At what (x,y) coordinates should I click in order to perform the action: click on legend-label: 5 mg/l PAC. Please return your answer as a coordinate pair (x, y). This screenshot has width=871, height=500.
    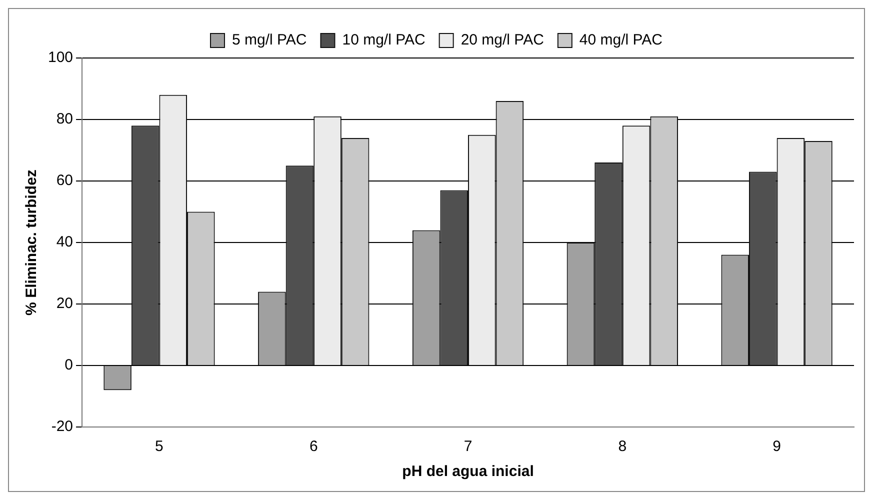
    Looking at the image, I should click on (269, 40).